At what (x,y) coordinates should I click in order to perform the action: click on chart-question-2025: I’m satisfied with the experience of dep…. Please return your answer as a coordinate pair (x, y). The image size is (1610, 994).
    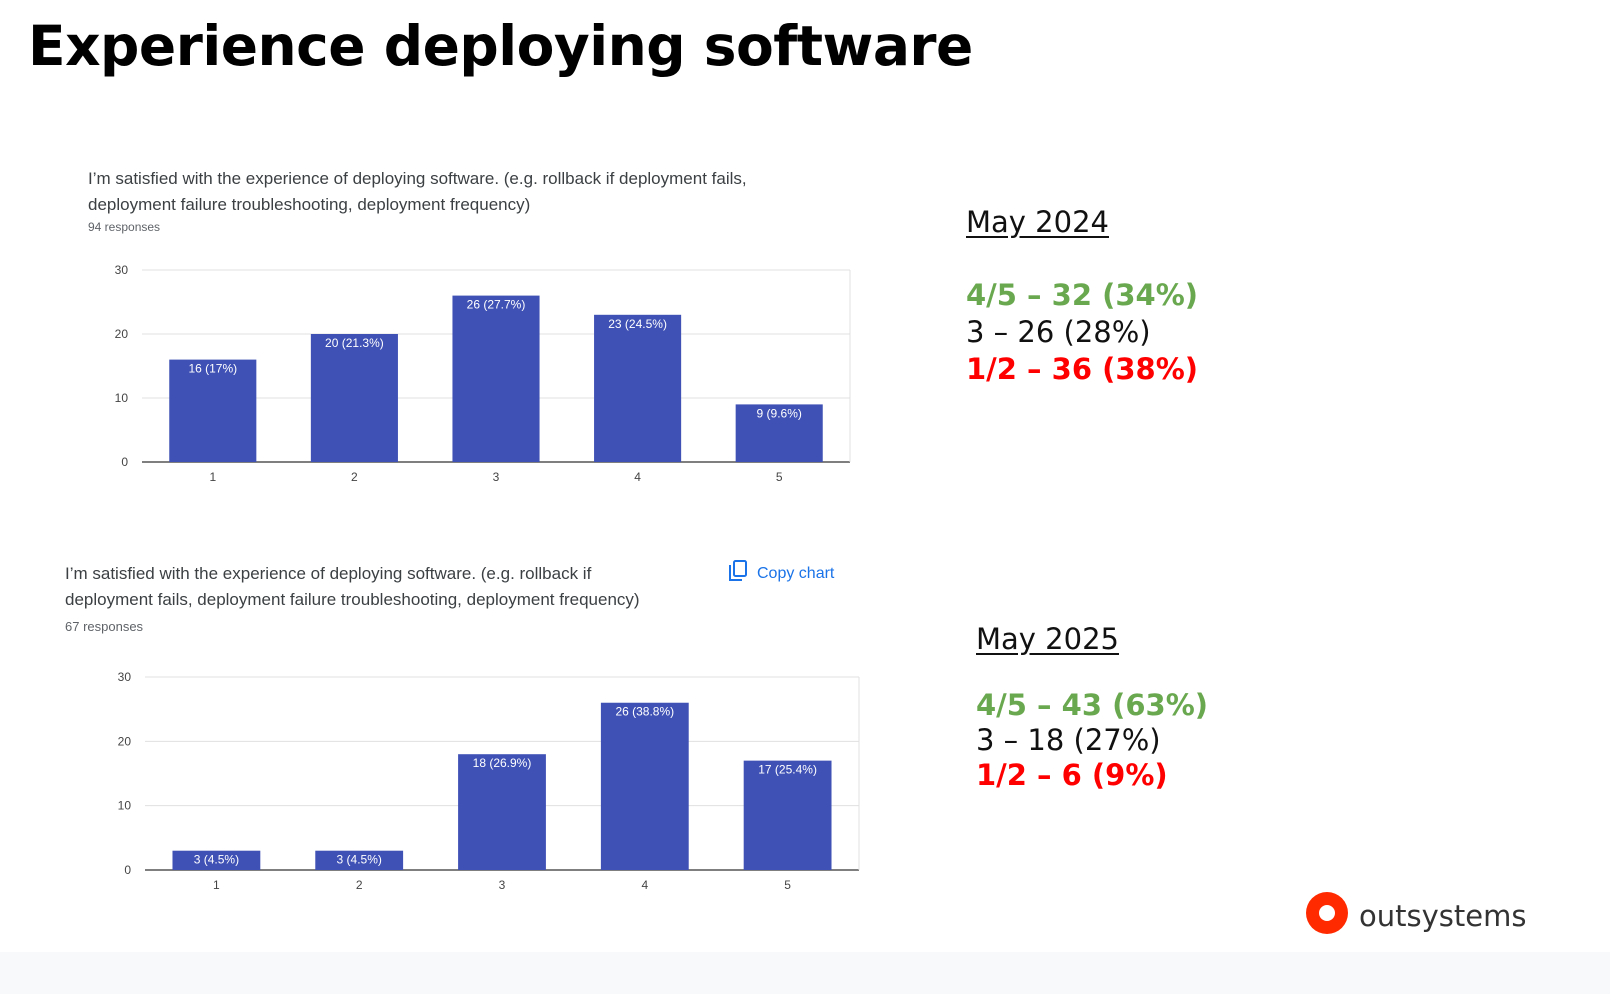
    Looking at the image, I should click on (352, 587).